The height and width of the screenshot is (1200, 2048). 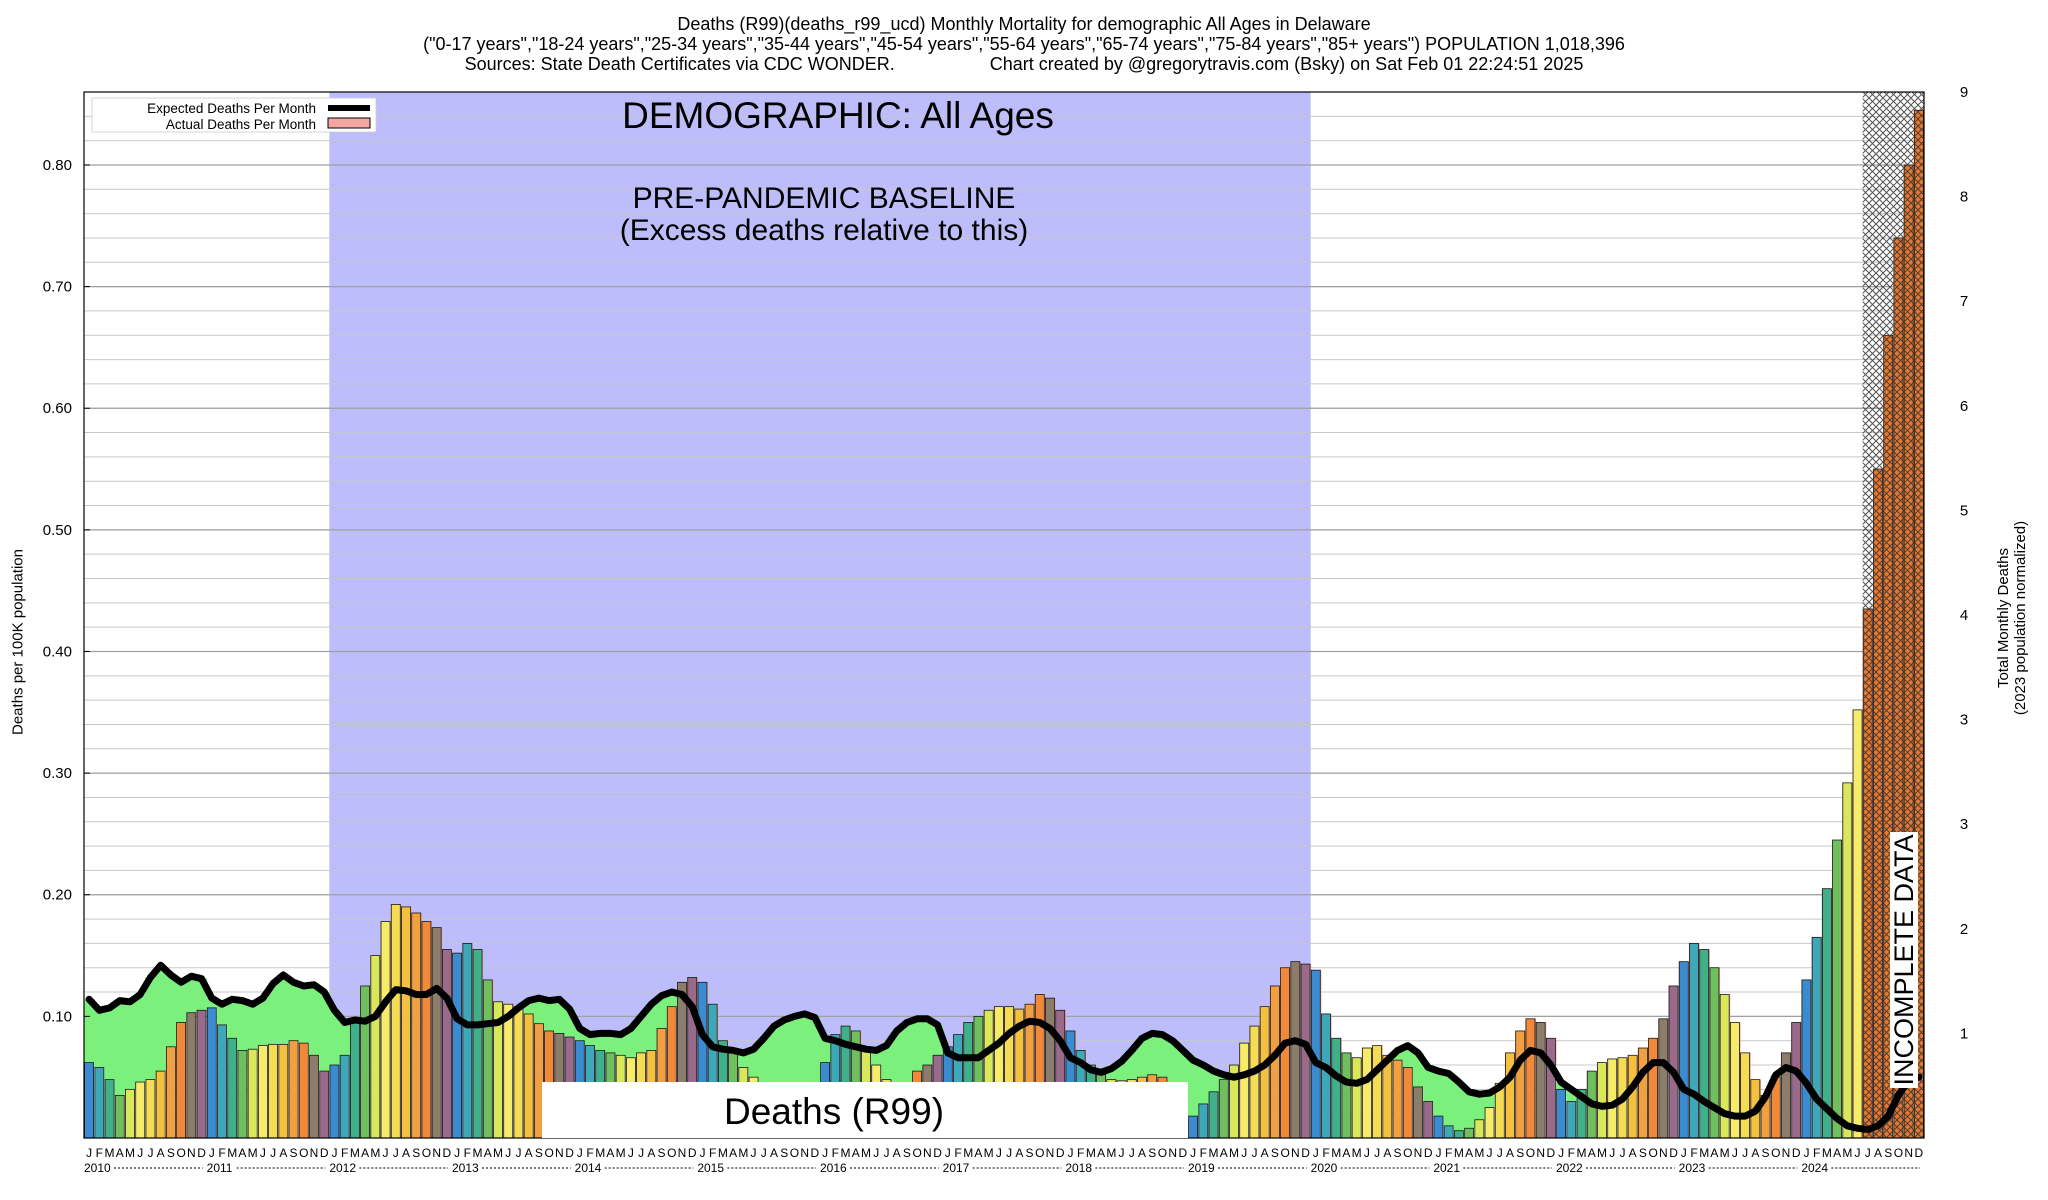 What do you see at coordinates (1004, 1047) in the screenshot?
I see `expected-deaths-line` at bounding box center [1004, 1047].